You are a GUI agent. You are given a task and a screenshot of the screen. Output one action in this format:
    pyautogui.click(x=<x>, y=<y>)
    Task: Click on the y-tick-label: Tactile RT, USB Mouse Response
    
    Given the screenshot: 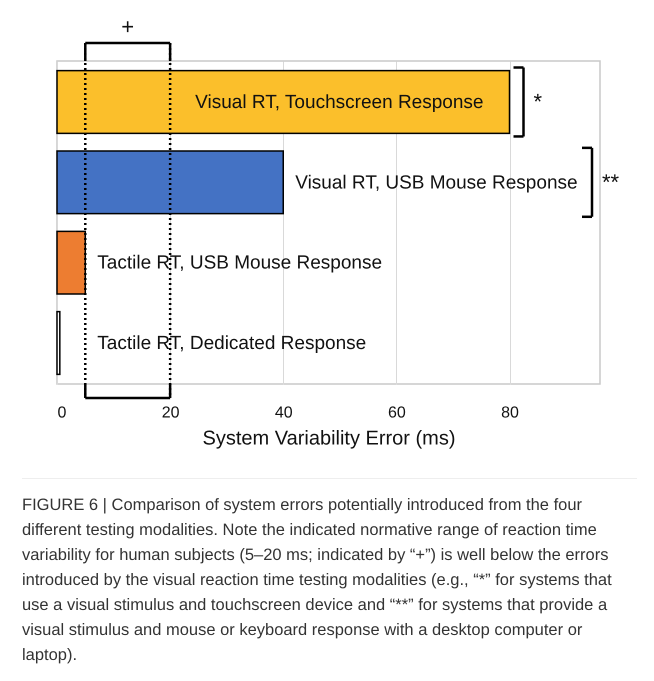 What is the action you would take?
    pyautogui.click(x=239, y=263)
    